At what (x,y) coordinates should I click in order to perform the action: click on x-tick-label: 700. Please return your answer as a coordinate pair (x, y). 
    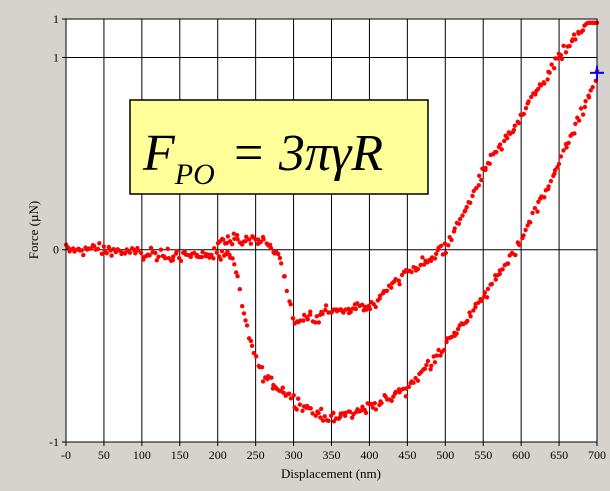
    Looking at the image, I should click on (597, 455).